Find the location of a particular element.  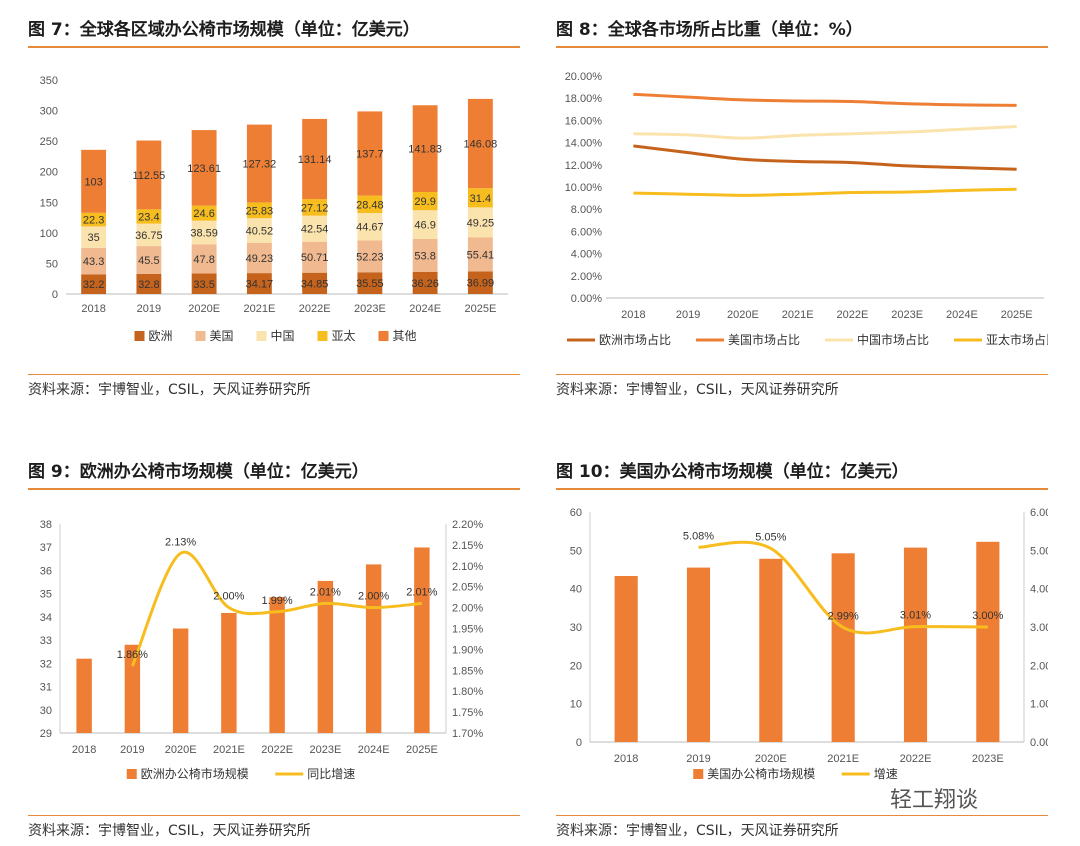

data-label: 36.75 is located at coordinates (149, 236).